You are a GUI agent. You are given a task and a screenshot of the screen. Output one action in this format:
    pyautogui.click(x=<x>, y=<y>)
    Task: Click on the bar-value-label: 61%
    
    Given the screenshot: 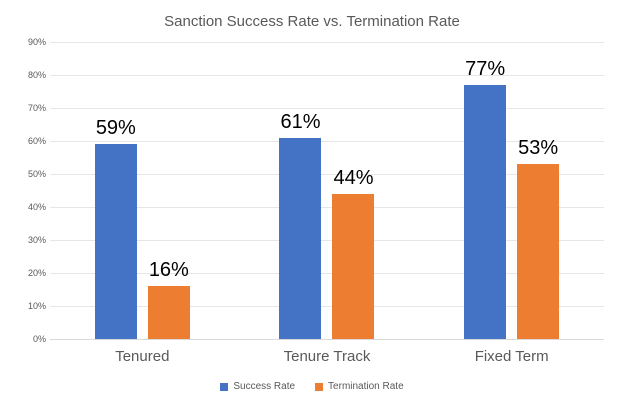 What is the action you would take?
    pyautogui.click(x=300, y=121)
    